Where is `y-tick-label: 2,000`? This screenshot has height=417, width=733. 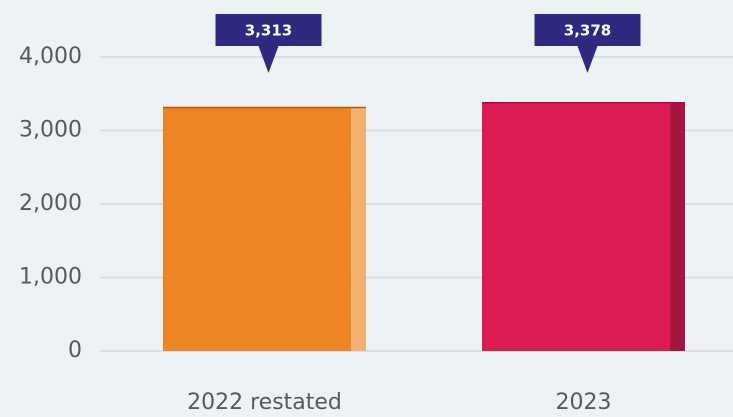 y-tick-label: 2,000 is located at coordinates (50, 203).